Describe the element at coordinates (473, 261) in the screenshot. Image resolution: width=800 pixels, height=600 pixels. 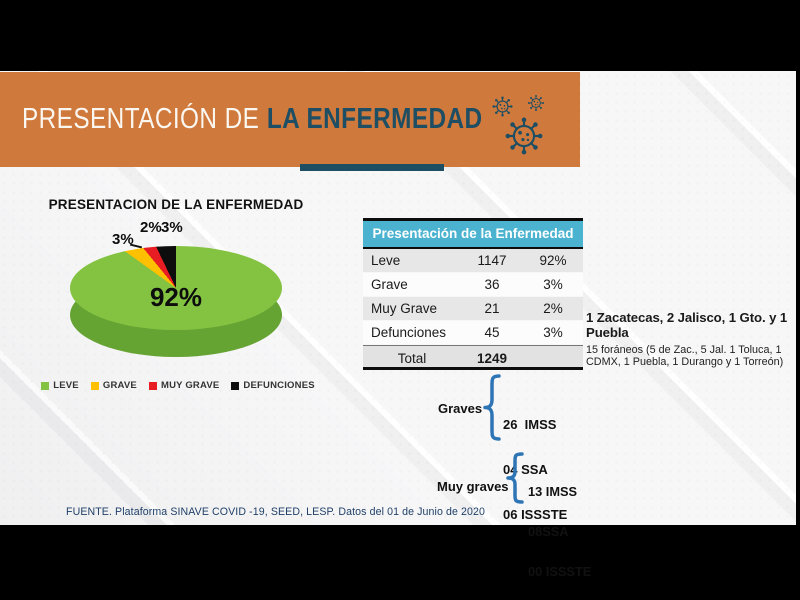
I see `table-row: Leve 1147 92%` at that location.